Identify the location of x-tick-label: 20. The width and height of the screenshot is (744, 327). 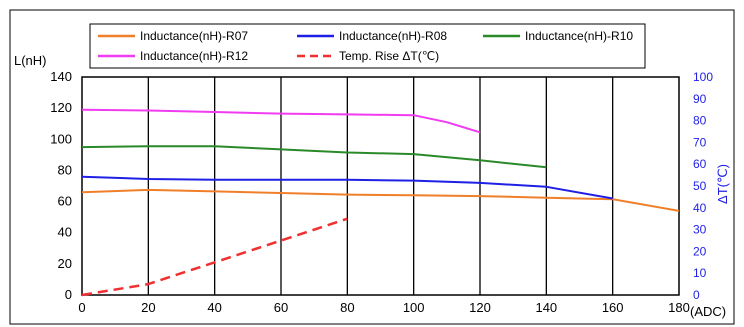
(148, 307).